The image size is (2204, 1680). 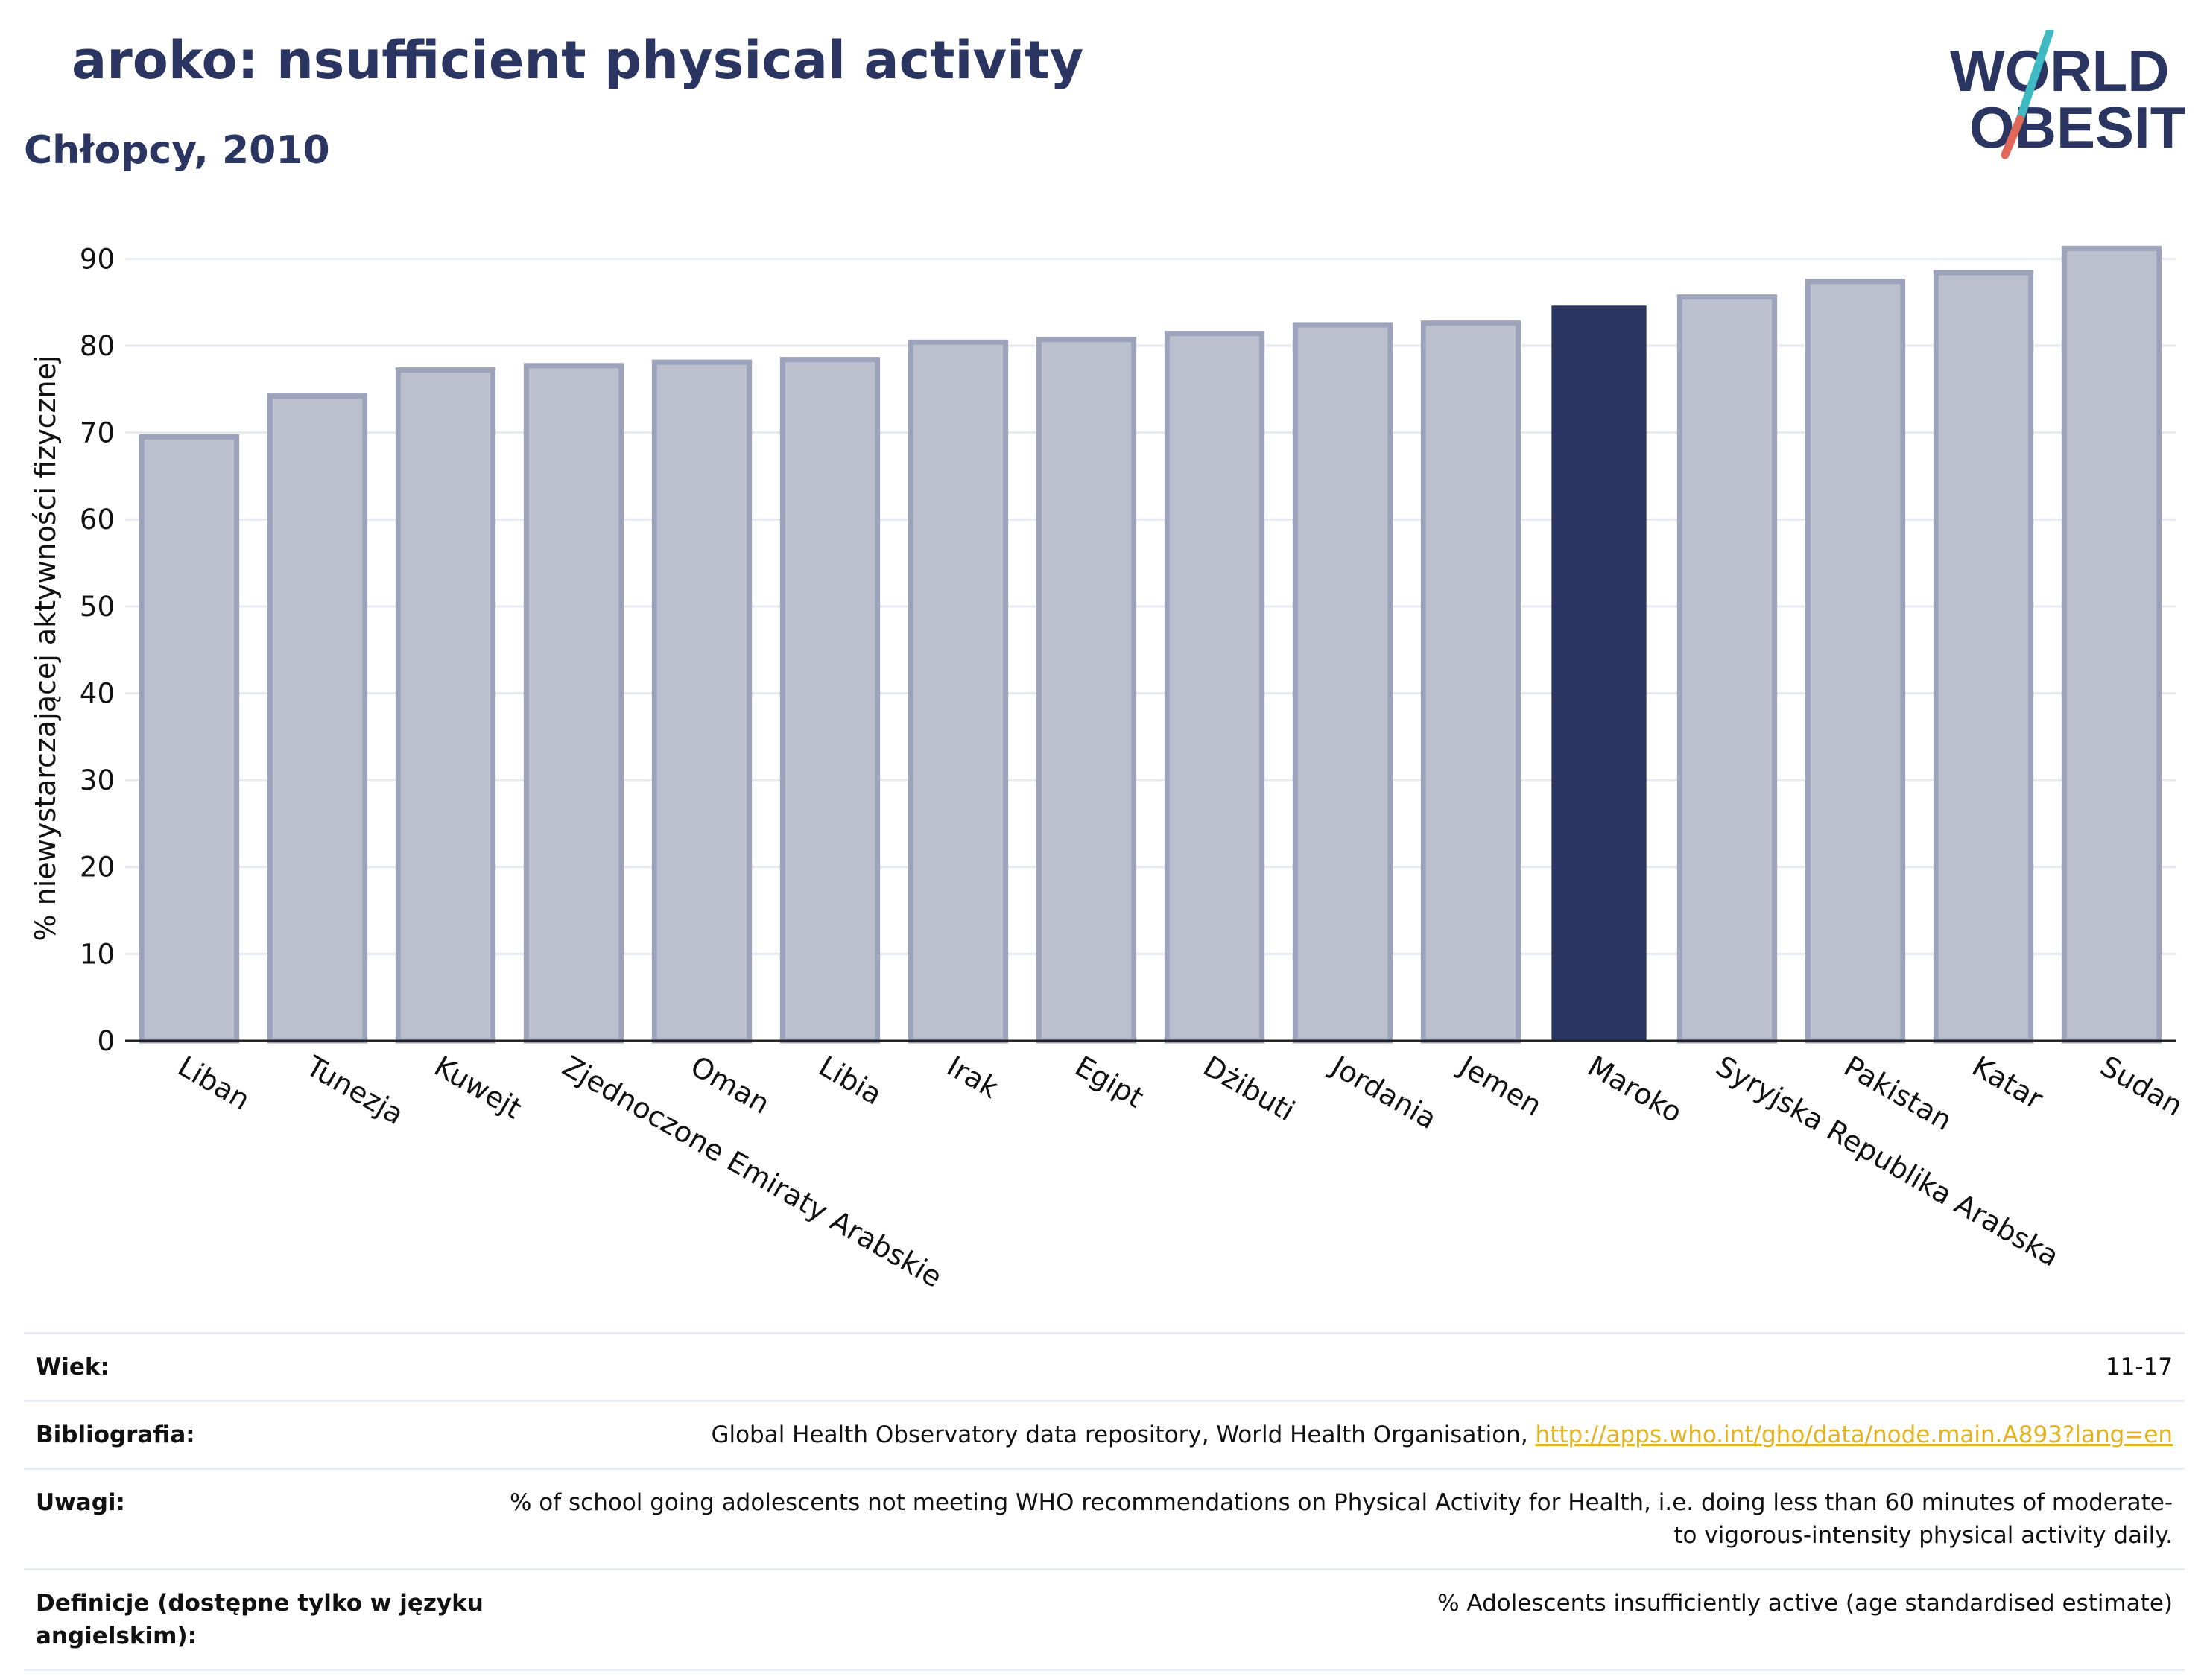 I want to click on x-tick-label: Kuwejt, so click(x=478, y=1088).